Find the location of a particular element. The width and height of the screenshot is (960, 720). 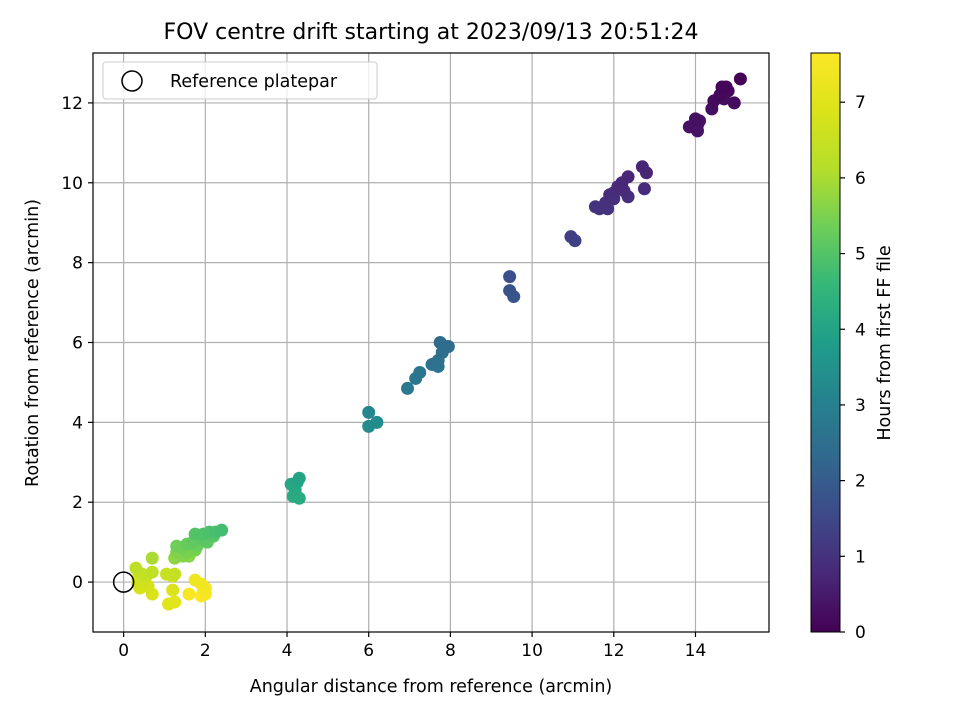

y-tick-label: 12 is located at coordinates (72, 104).